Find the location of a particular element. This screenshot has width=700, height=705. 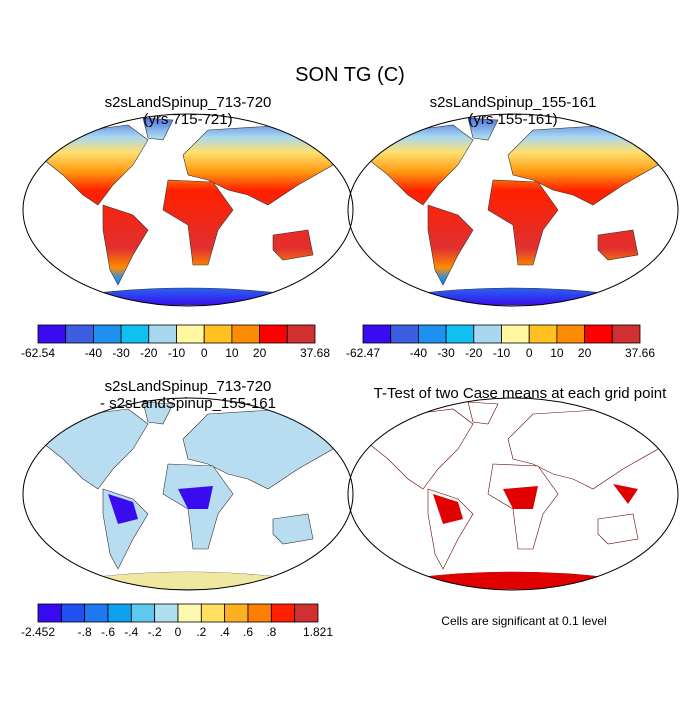

colorbar-label: 1.821 is located at coordinates (318, 632).